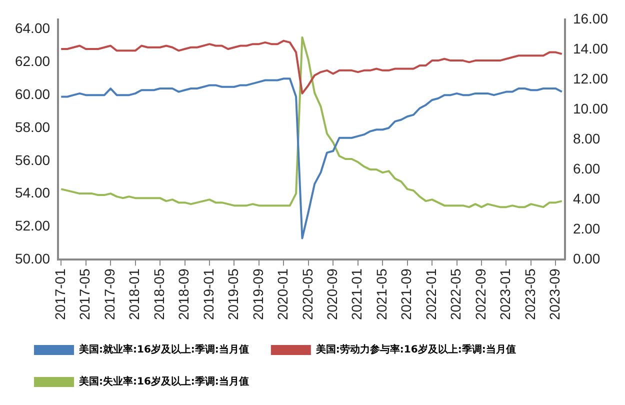  I want to click on x-tick-label: 2023-01, so click(505, 294).